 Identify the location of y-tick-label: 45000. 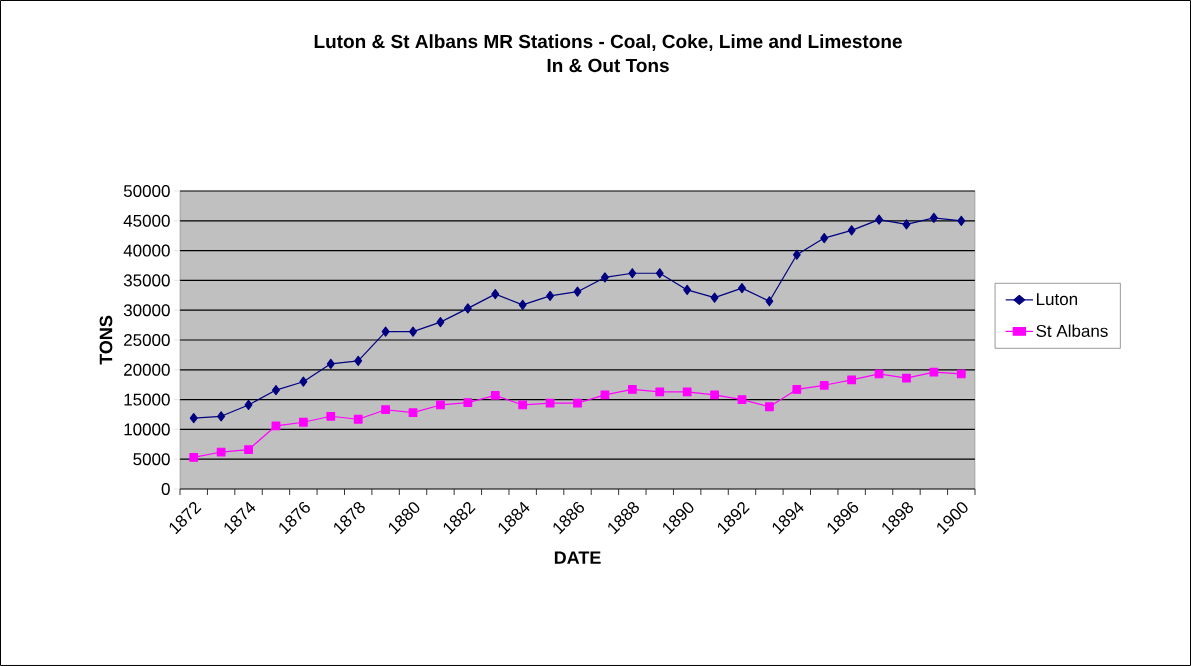
(146, 220).